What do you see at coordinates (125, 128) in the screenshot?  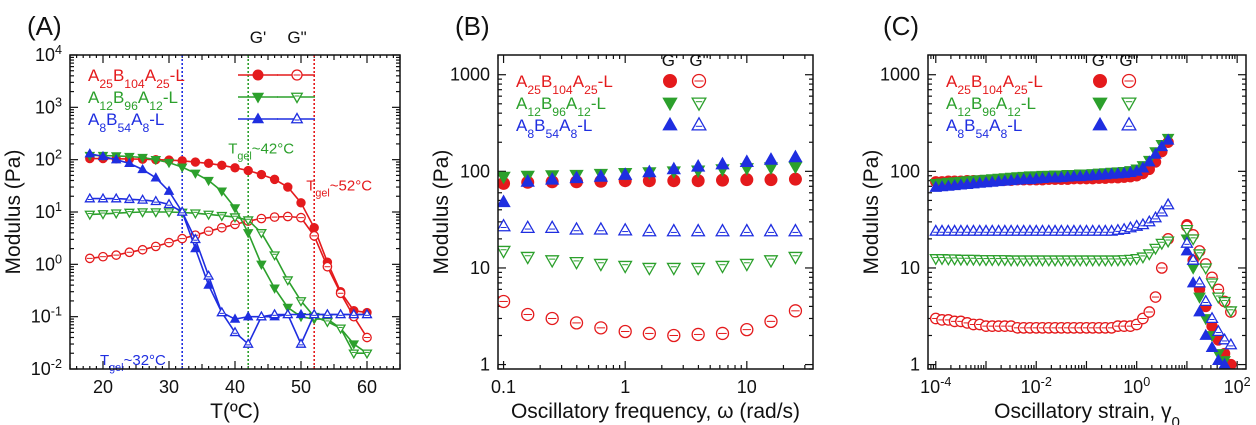 I see `legend-label-part: 54` at bounding box center [125, 128].